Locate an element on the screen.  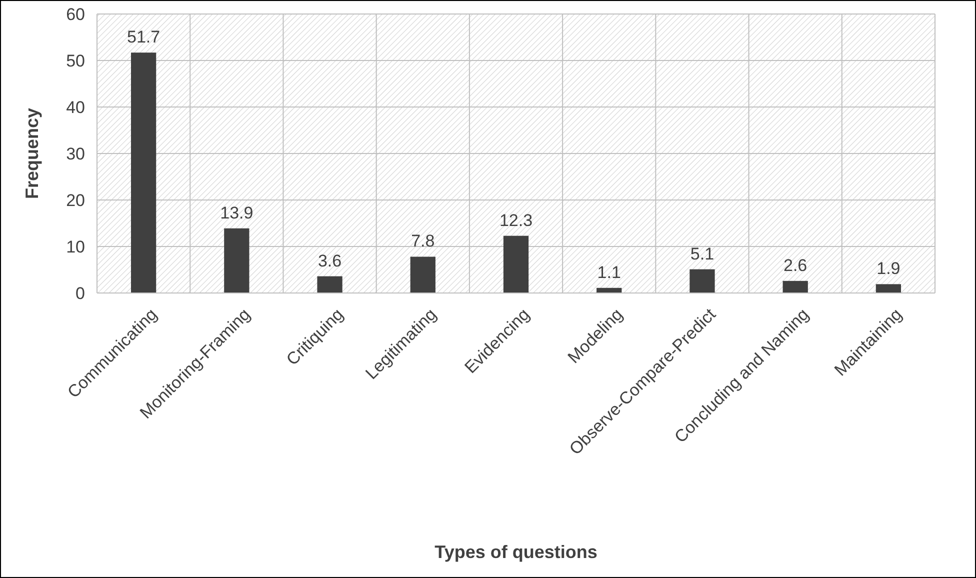
y-tick-label: 20 is located at coordinates (75, 200).